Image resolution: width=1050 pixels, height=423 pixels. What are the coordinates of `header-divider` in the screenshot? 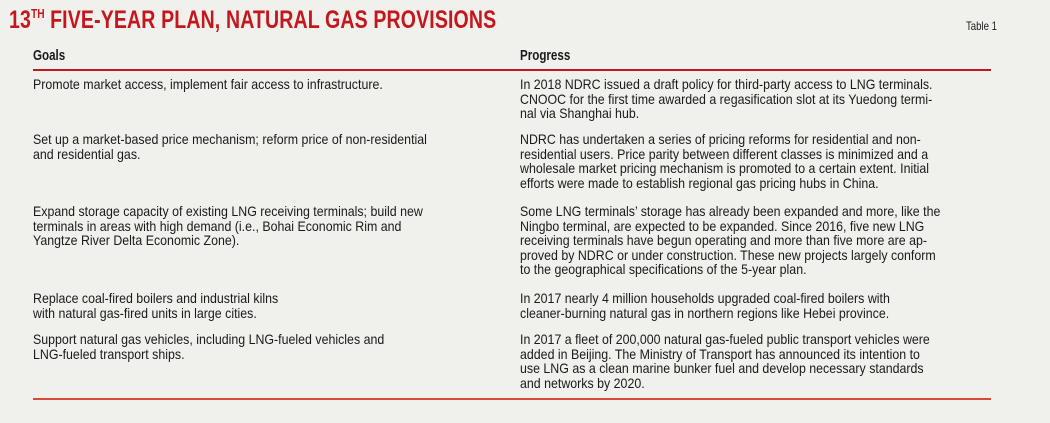 It's located at (512, 70).